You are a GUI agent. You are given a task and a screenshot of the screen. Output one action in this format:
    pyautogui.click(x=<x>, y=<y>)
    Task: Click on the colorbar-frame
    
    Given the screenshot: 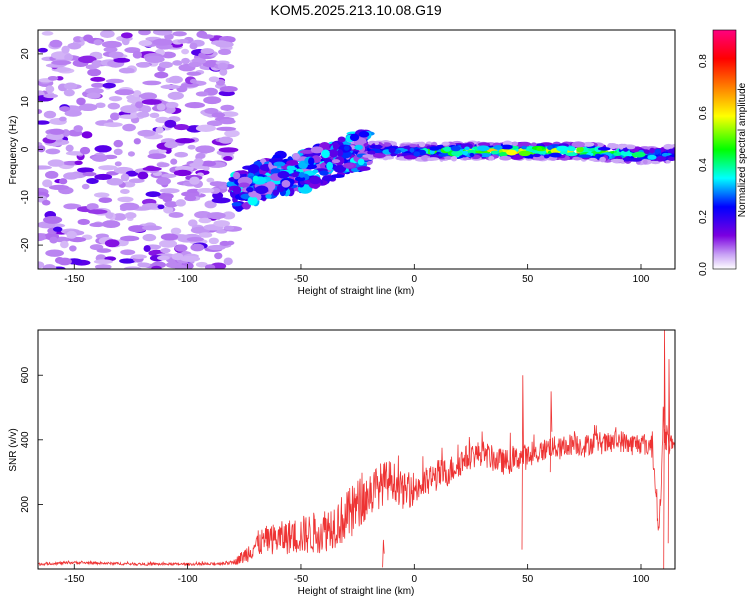 What is the action you would take?
    pyautogui.click(x=724, y=149)
    